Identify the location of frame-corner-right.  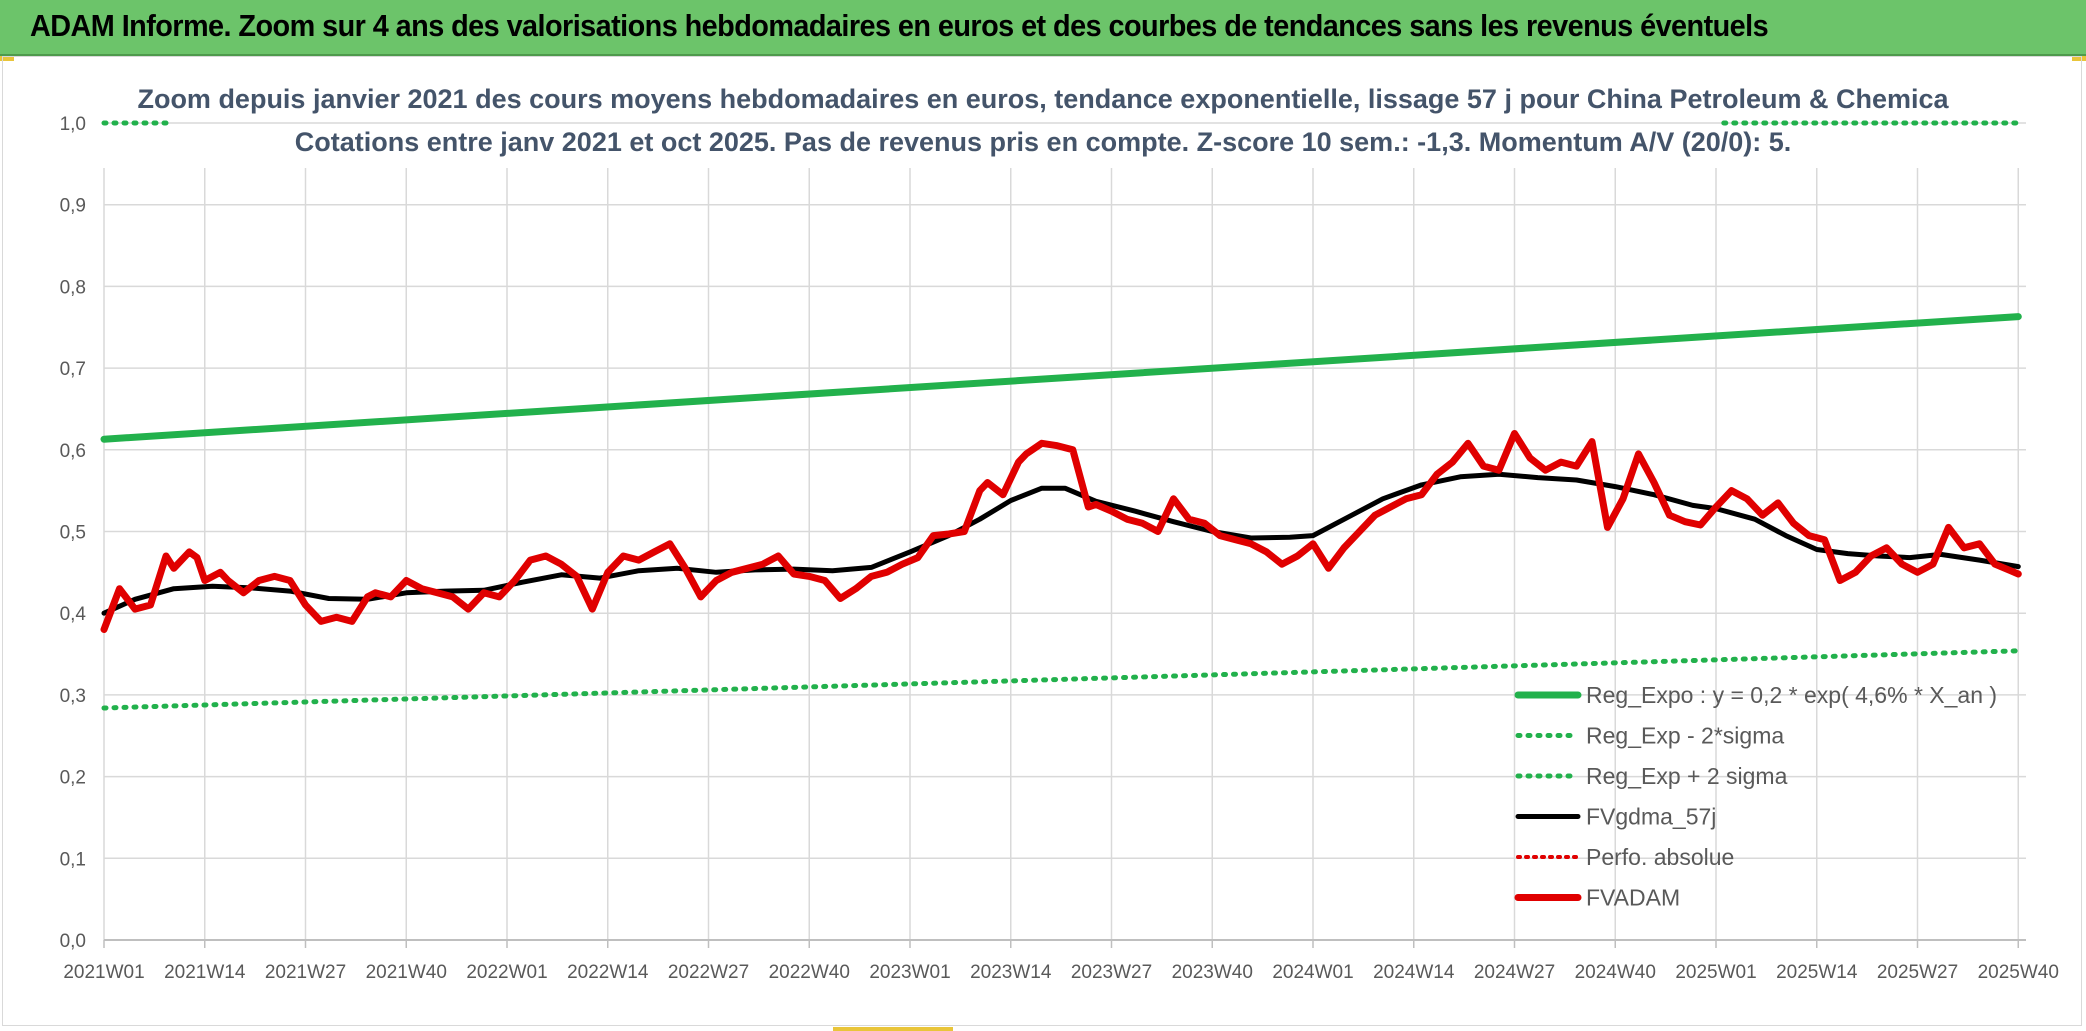
(2079, 58).